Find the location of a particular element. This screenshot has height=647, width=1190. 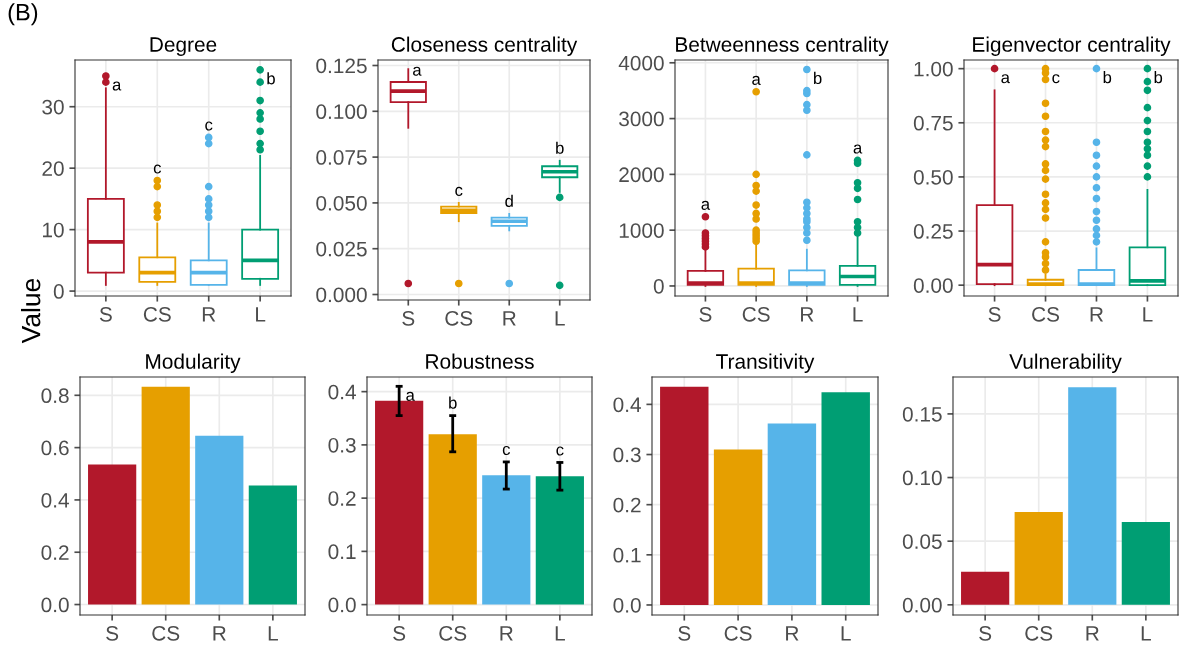

chart-title: Closeness centrality is located at coordinates (484, 46).